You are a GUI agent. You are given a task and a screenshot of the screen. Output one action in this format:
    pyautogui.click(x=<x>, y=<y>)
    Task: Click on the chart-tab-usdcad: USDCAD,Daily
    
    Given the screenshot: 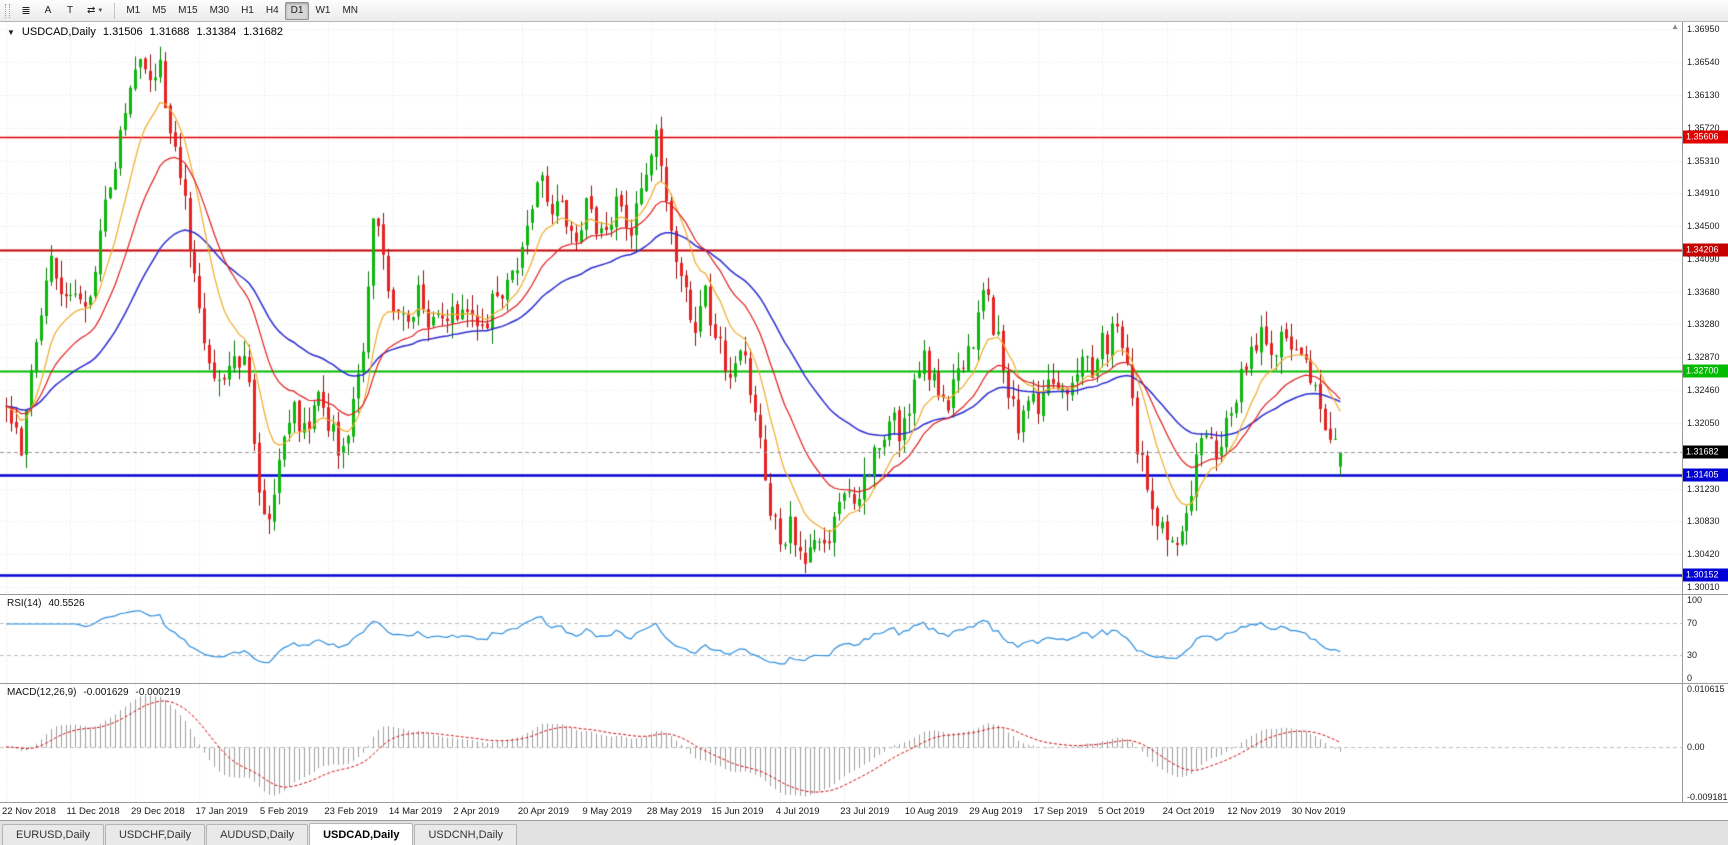 What is the action you would take?
    pyautogui.click(x=361, y=834)
    